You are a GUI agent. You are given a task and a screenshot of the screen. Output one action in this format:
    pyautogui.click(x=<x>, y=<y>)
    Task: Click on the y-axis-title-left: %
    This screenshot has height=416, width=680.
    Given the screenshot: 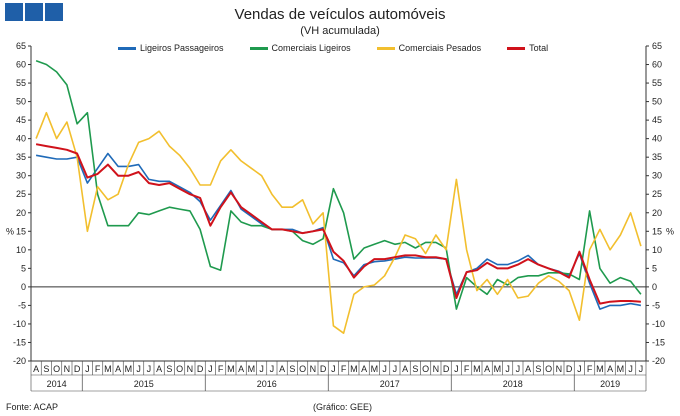 What is the action you would take?
    pyautogui.click(x=10, y=231)
    